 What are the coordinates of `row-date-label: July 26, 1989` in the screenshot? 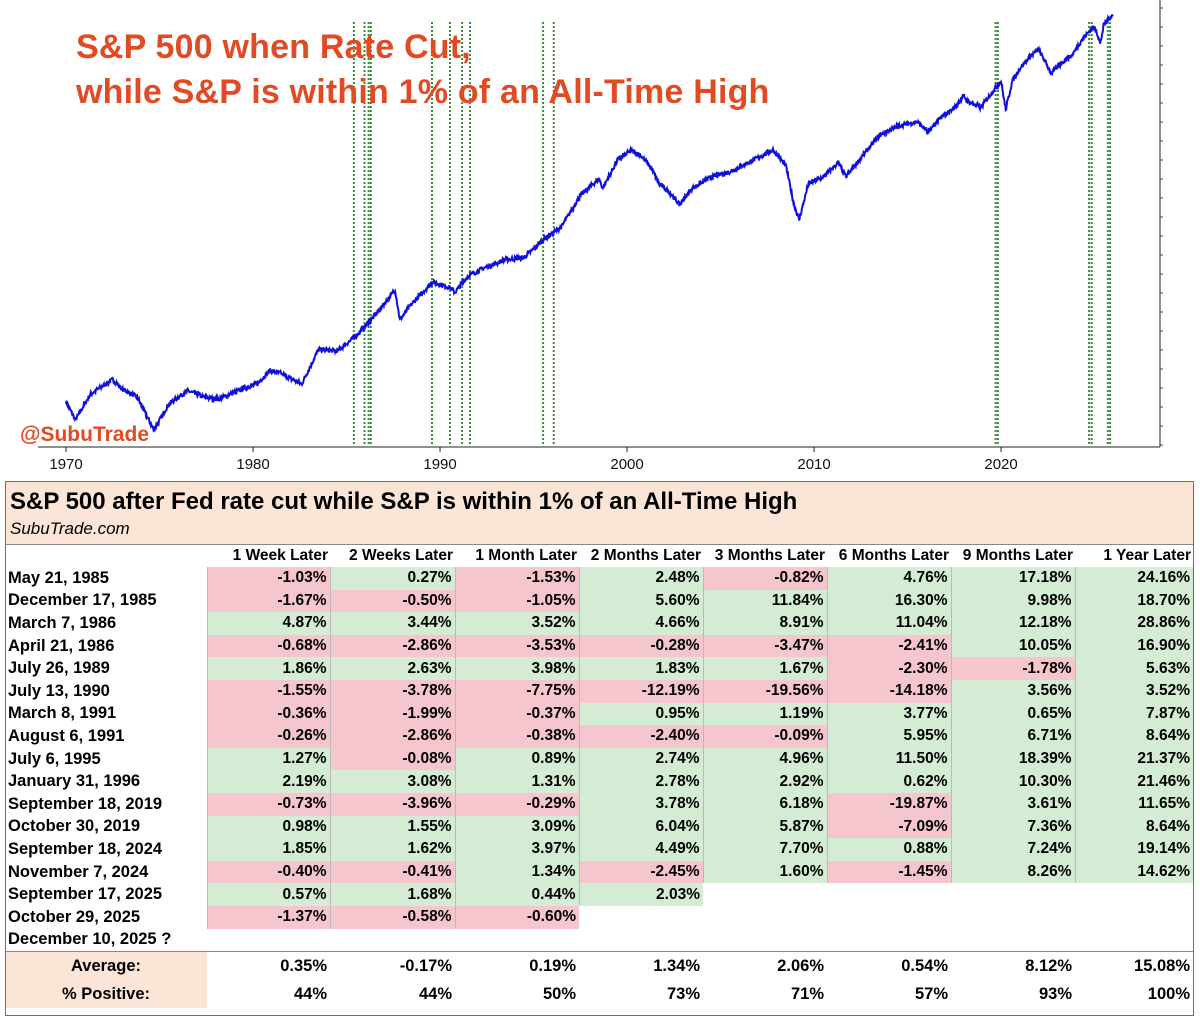 It's located at (59, 668).